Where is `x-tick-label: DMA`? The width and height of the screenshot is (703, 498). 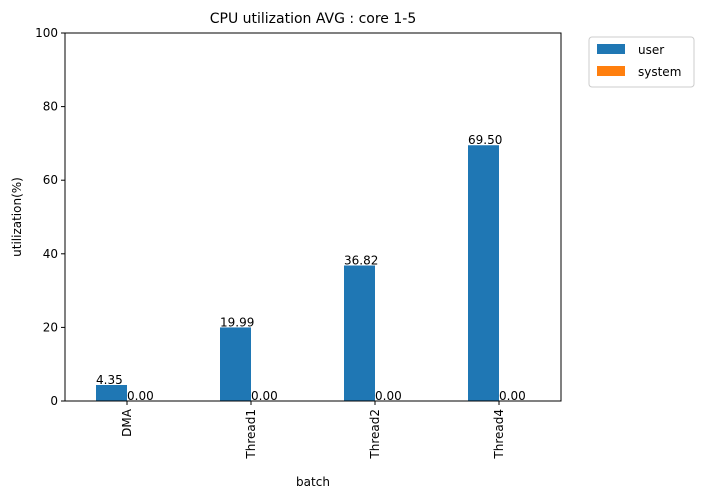 x-tick-label: DMA is located at coordinates (127, 422).